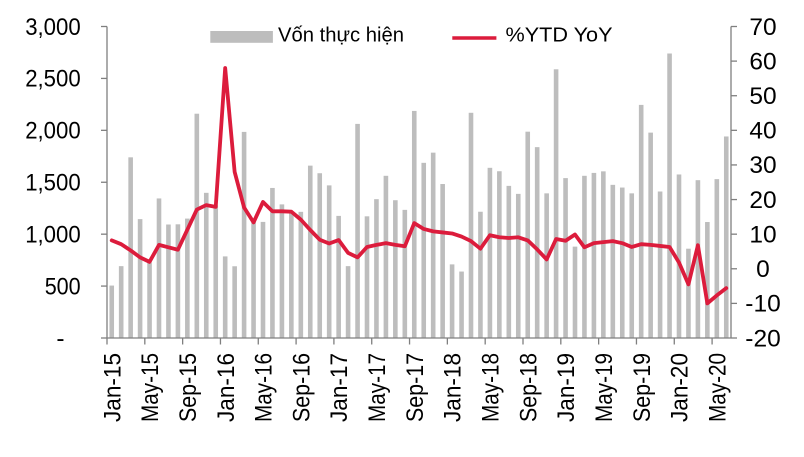 This screenshot has width=804, height=457. Describe the element at coordinates (377, 387) in the screenshot. I see `svg-text: May-17` at that location.